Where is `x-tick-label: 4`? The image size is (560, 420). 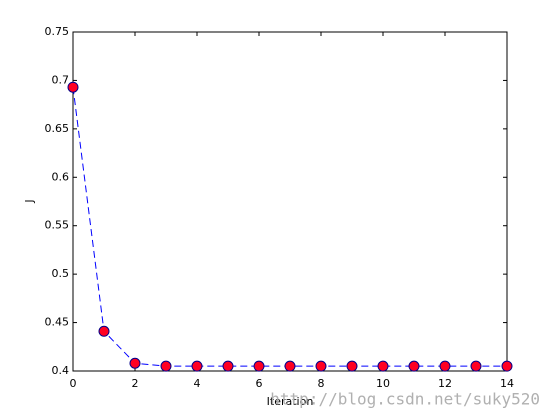
x-tick-label: 4 is located at coordinates (197, 383).